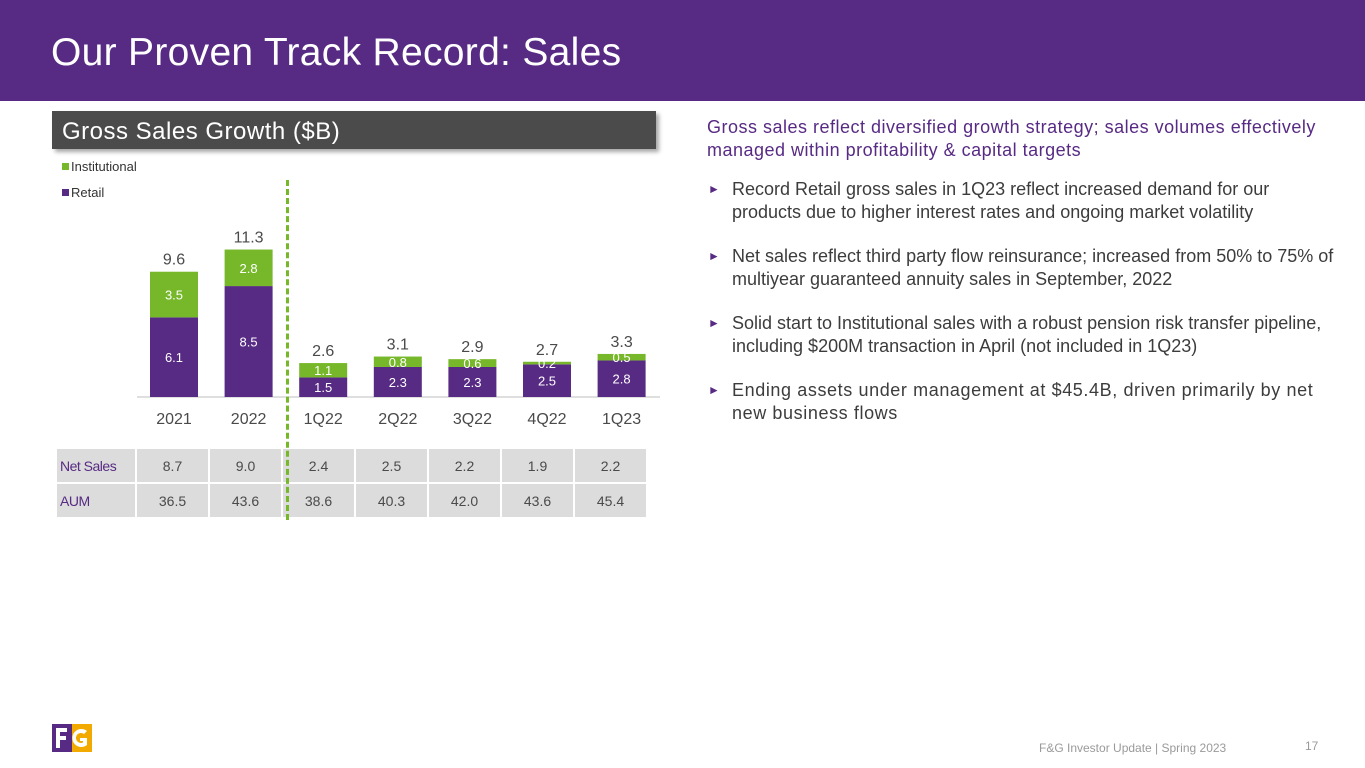  What do you see at coordinates (464, 500) in the screenshot?
I see `table-cell: 42.0` at bounding box center [464, 500].